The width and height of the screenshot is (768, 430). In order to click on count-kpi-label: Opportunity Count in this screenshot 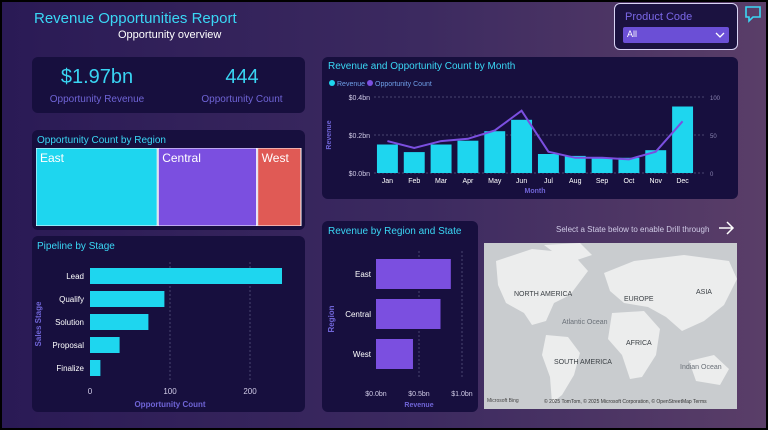, I will do `click(242, 99)`.